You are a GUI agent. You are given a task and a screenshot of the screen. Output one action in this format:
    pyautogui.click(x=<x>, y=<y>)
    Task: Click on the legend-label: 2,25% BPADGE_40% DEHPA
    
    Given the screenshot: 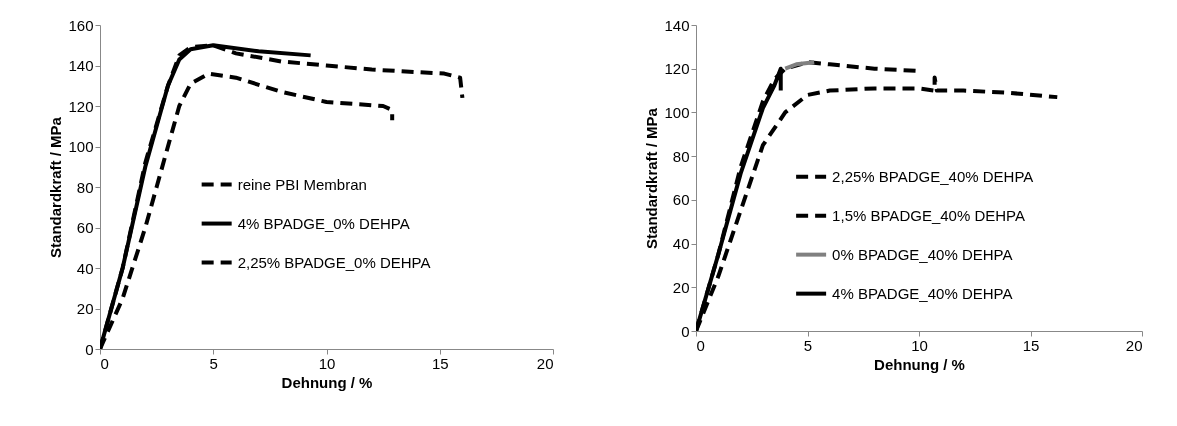 What is the action you would take?
    pyautogui.click(x=933, y=176)
    